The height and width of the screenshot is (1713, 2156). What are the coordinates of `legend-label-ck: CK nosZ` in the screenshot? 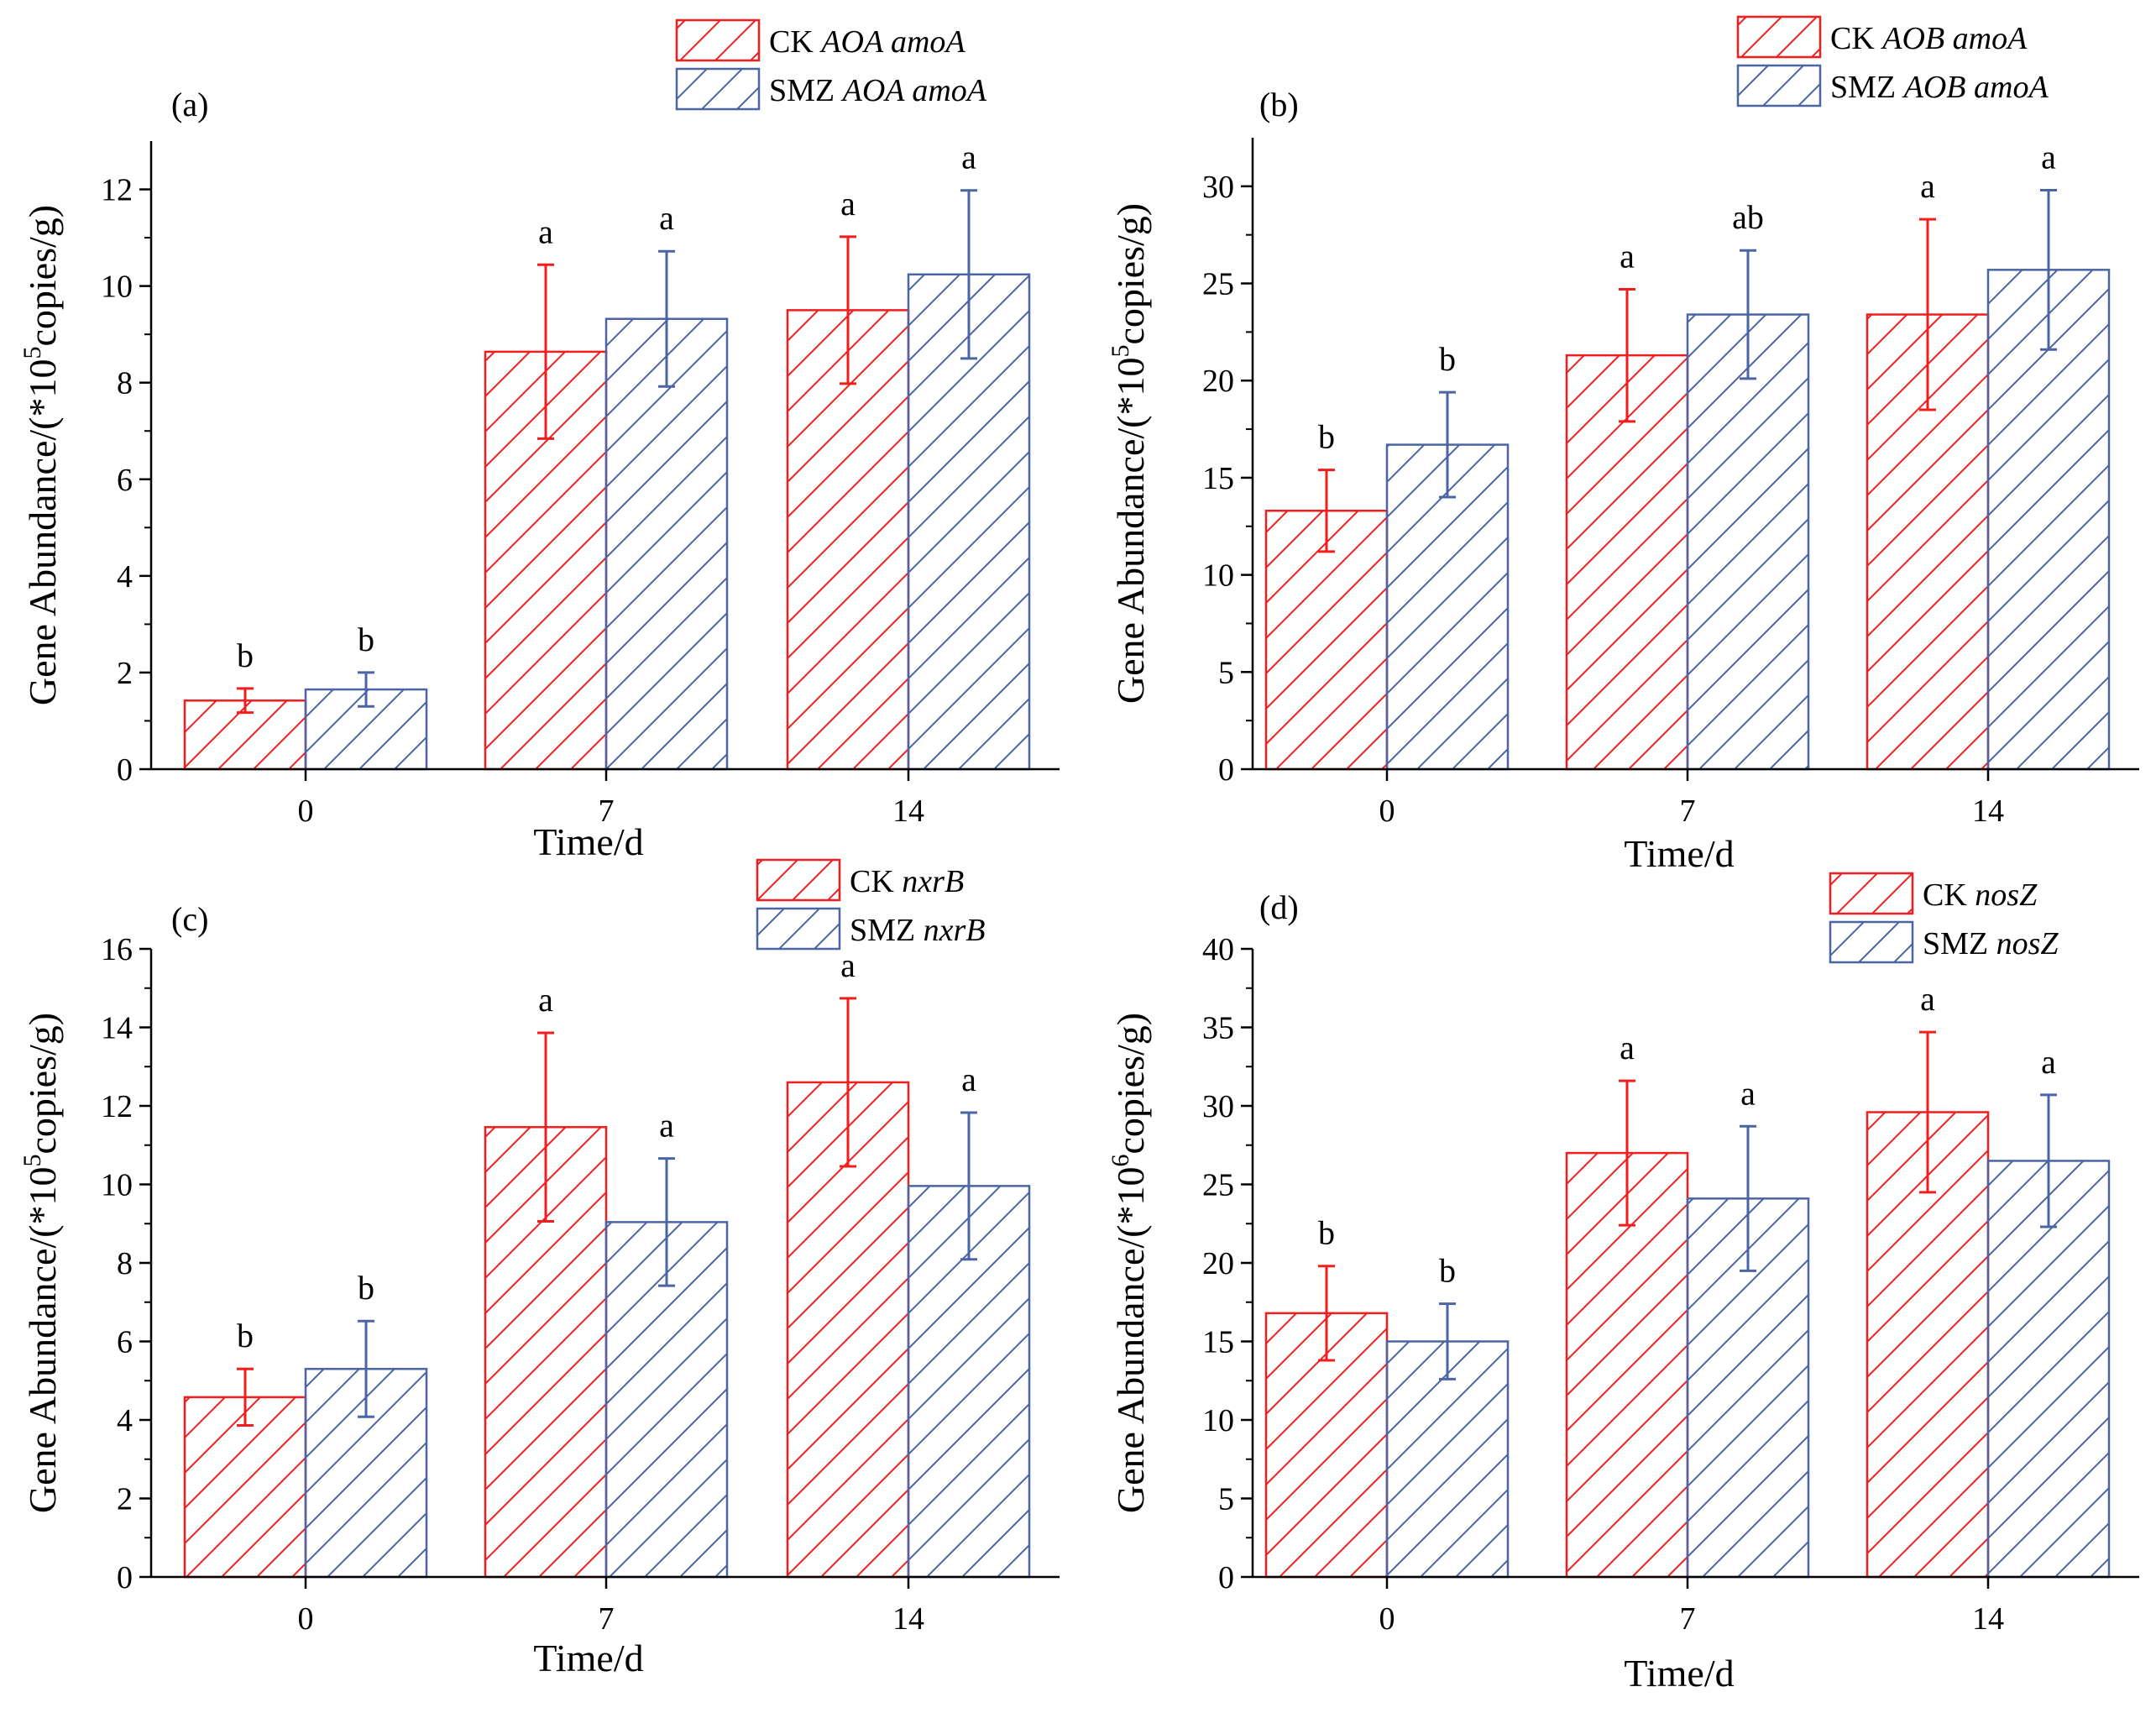 It's located at (1980, 895).